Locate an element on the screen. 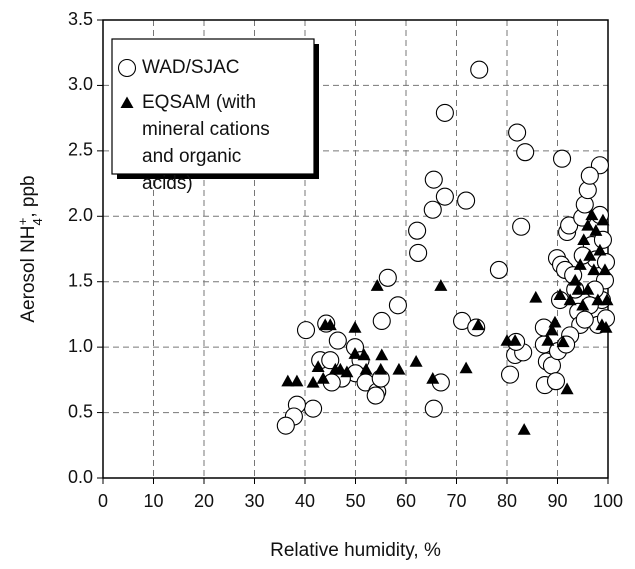  y-tick-label: 3.5 is located at coordinates (80, 19).